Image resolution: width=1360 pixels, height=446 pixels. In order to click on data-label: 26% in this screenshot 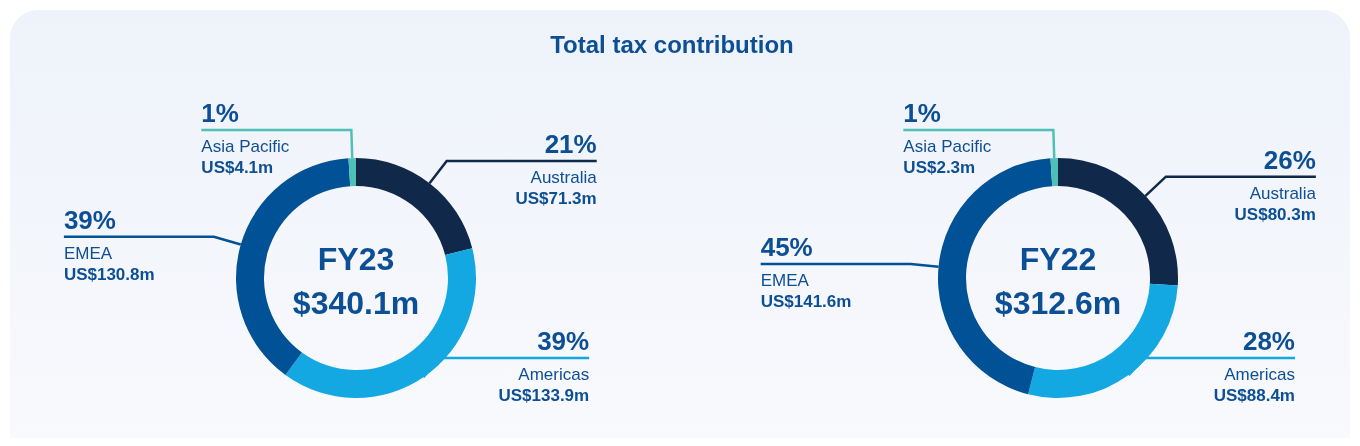, I will do `click(1289, 159)`.